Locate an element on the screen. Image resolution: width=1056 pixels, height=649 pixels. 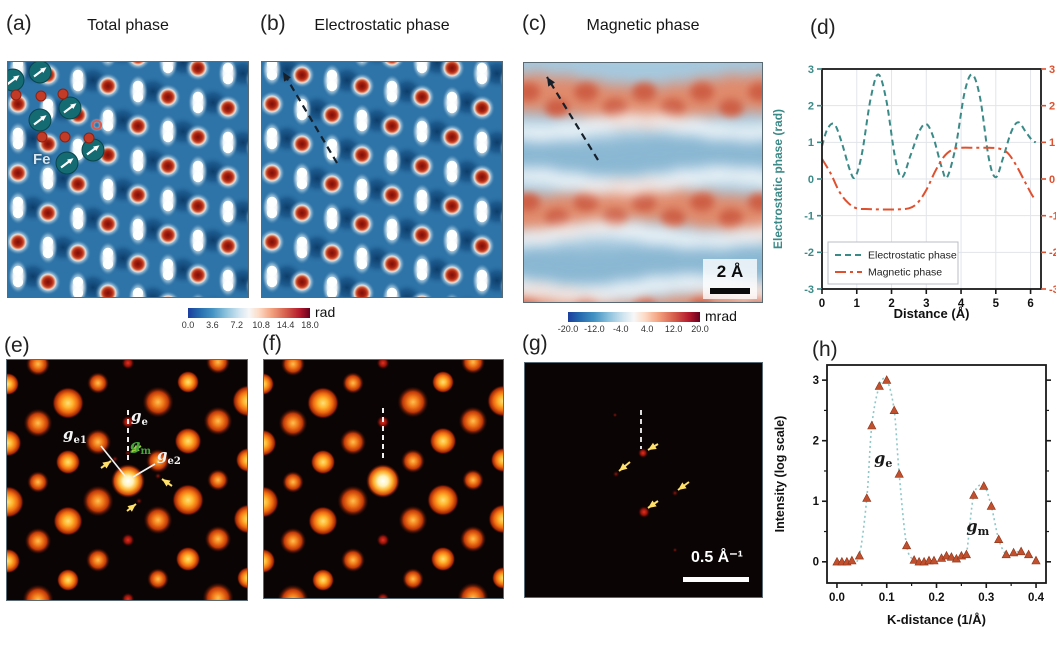
atom-model-overlay is located at coordinates (56, 118).